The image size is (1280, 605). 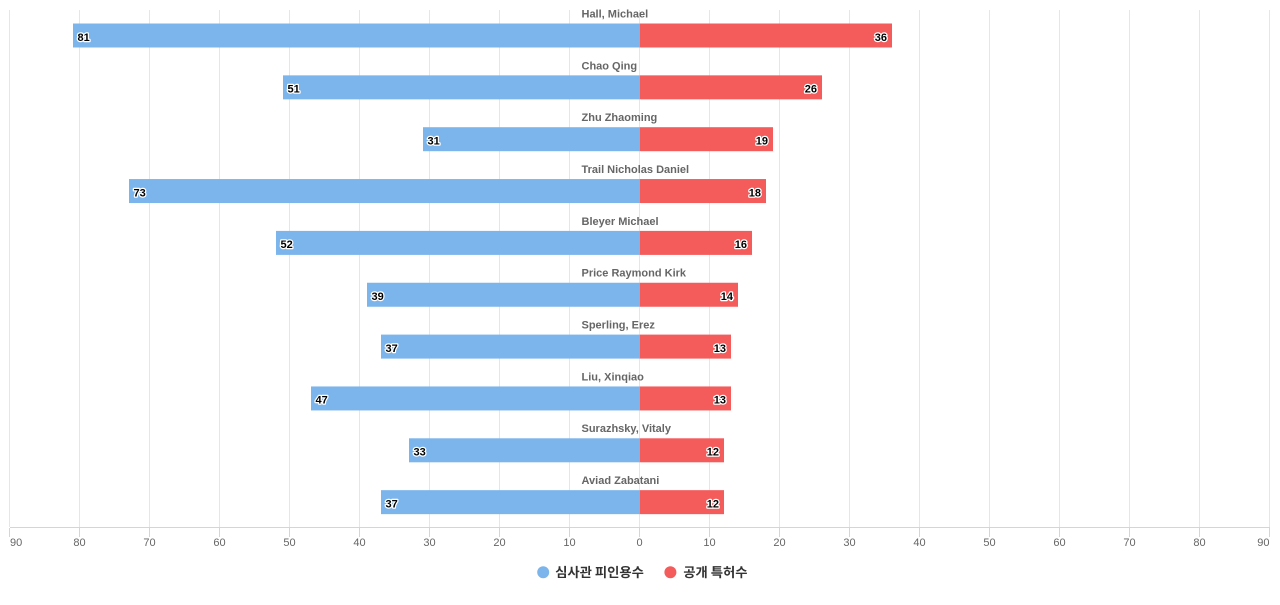 What do you see at coordinates (762, 141) in the screenshot?
I see `svg-text: 19` at bounding box center [762, 141].